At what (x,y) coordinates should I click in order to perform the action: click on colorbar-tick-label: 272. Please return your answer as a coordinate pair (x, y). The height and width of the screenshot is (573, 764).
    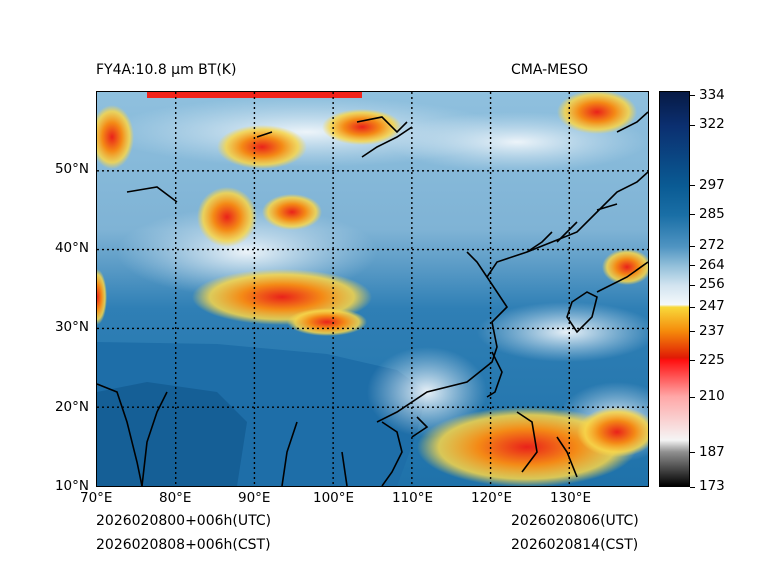
    Looking at the image, I should click on (712, 245).